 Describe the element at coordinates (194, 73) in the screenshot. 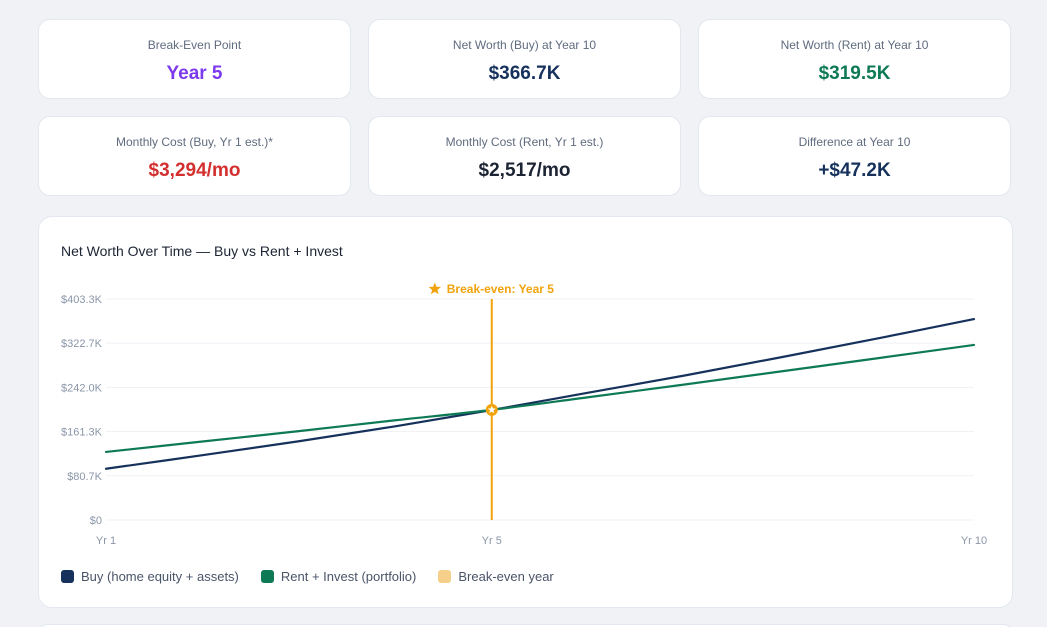

I see `stat-value: Year 5` at that location.